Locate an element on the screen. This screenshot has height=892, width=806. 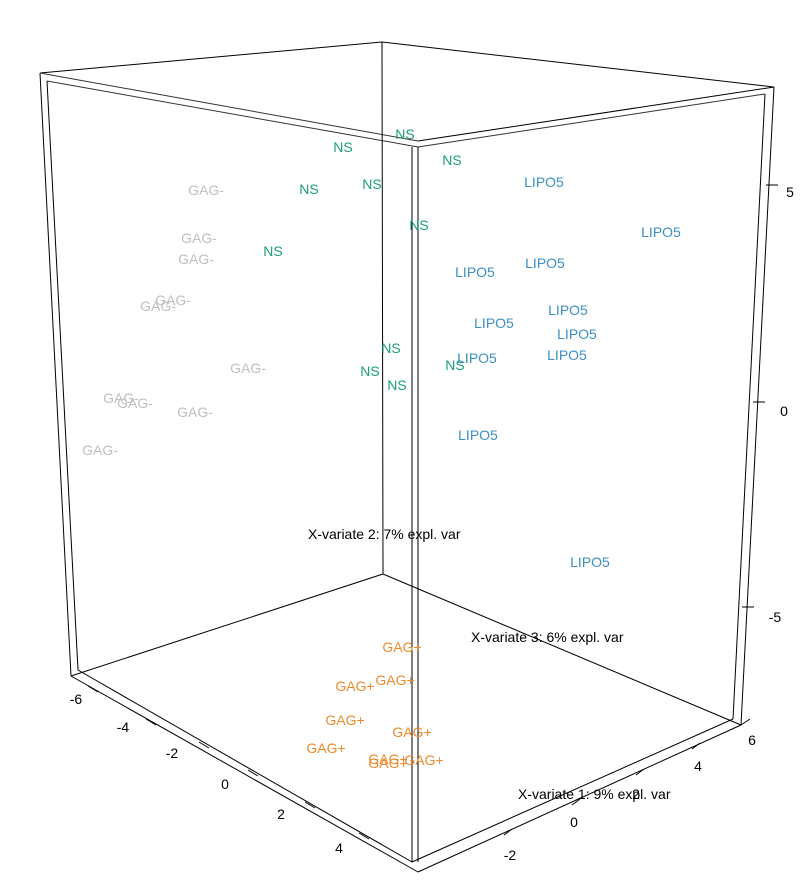
x3-tick-label: -4 is located at coordinates (123, 727).